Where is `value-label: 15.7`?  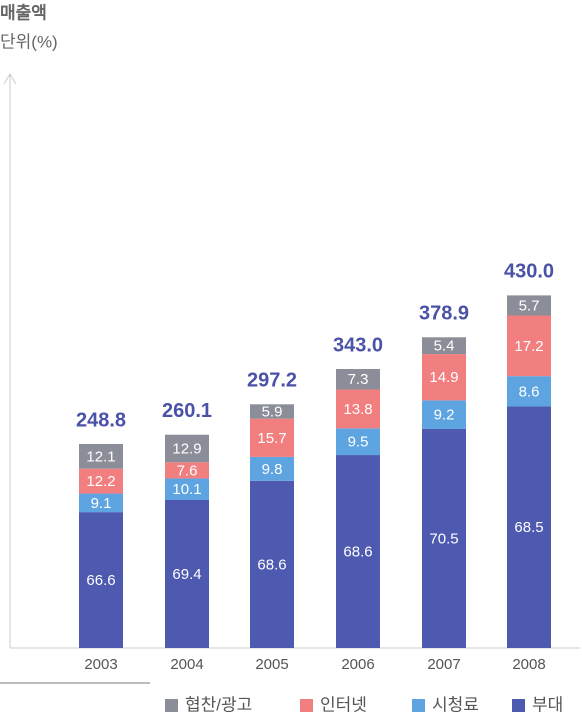 value-label: 15.7 is located at coordinates (271, 438).